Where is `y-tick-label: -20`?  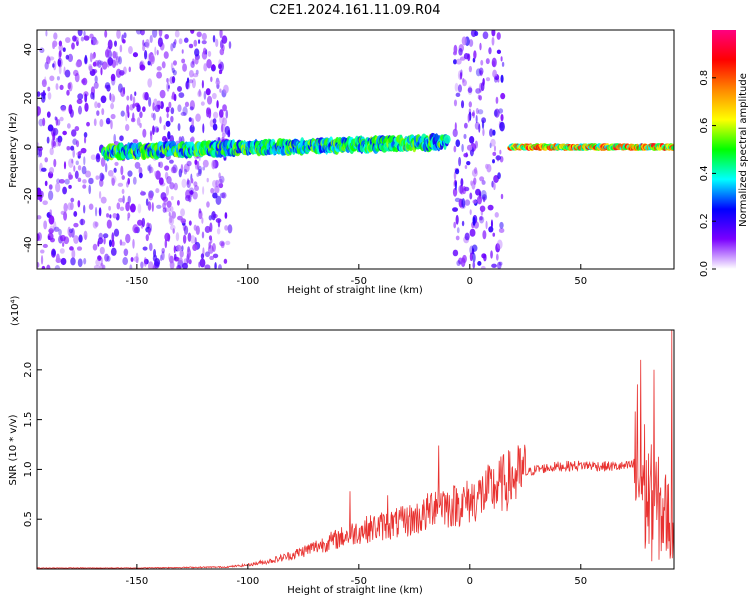
y-tick-label: -20 is located at coordinates (28, 196).